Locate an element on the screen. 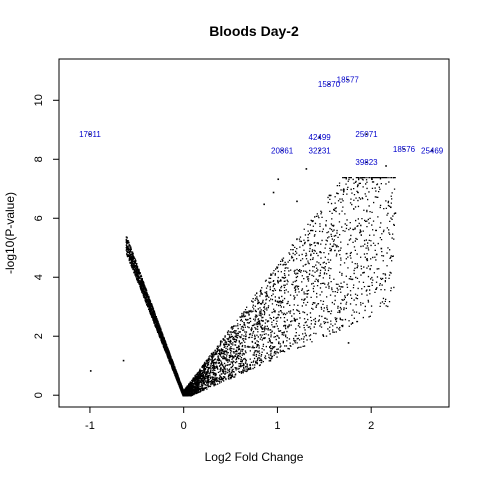 The width and height of the screenshot is (480, 480). point-label-15870: 15870 is located at coordinates (329, 84).